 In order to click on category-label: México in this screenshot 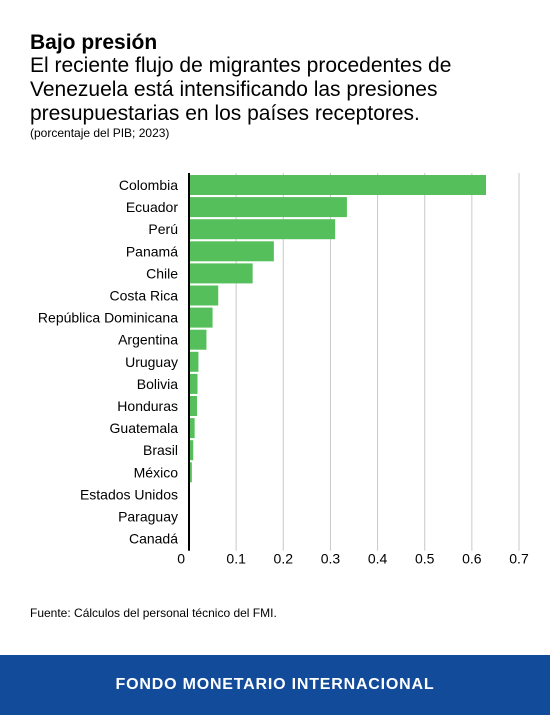, I will do `click(156, 472)`.